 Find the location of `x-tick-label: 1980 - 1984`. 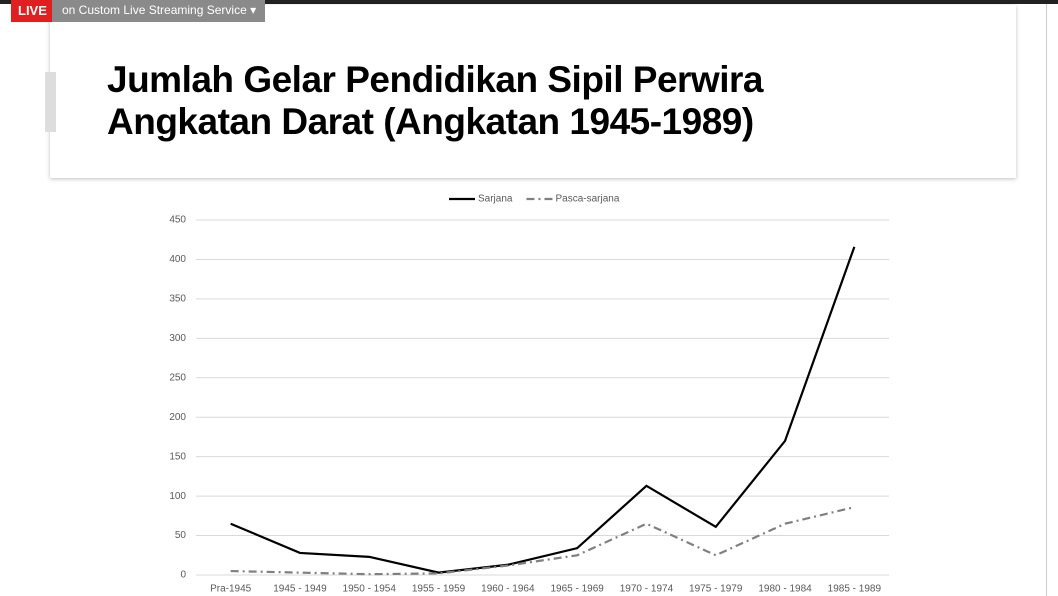

x-tick-label: 1980 - 1984 is located at coordinates (785, 589).